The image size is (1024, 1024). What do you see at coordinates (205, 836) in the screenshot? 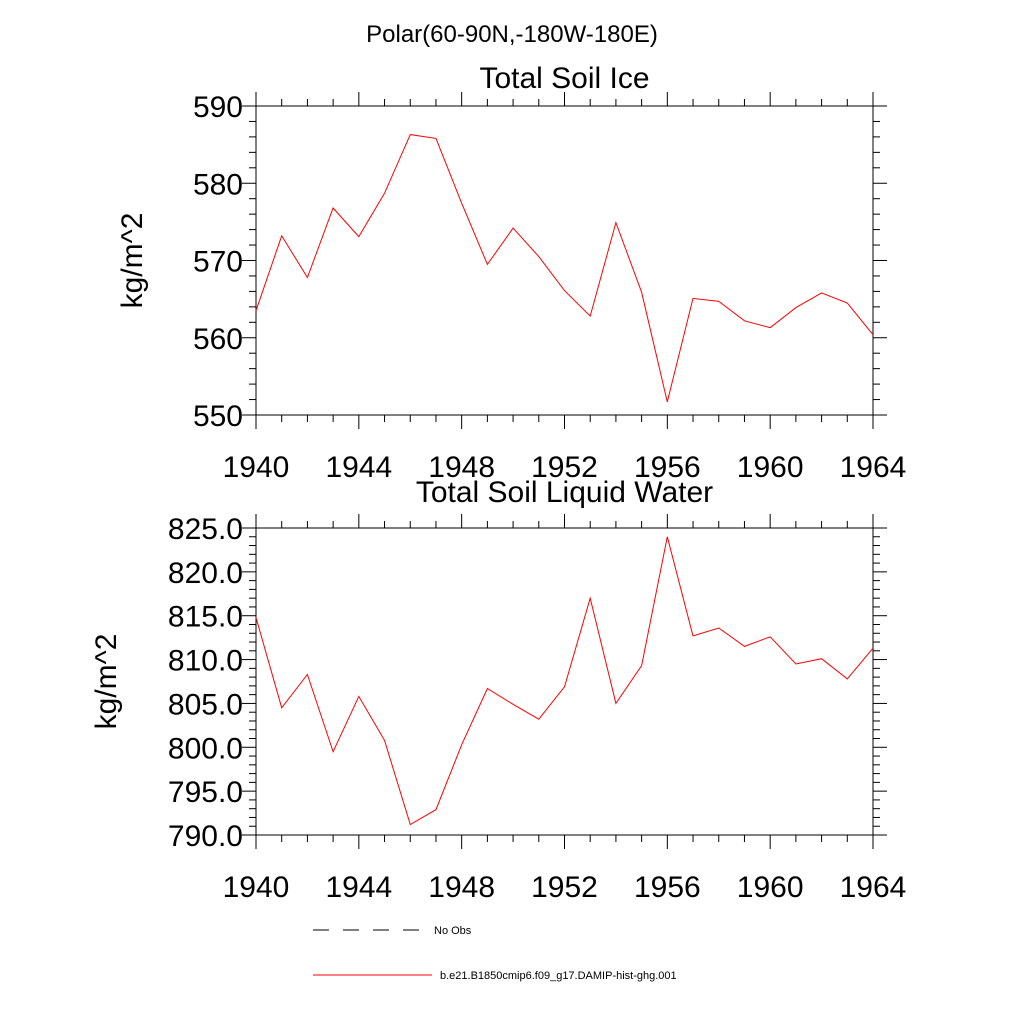
I see `y-tick-label: 790.0` at bounding box center [205, 836].